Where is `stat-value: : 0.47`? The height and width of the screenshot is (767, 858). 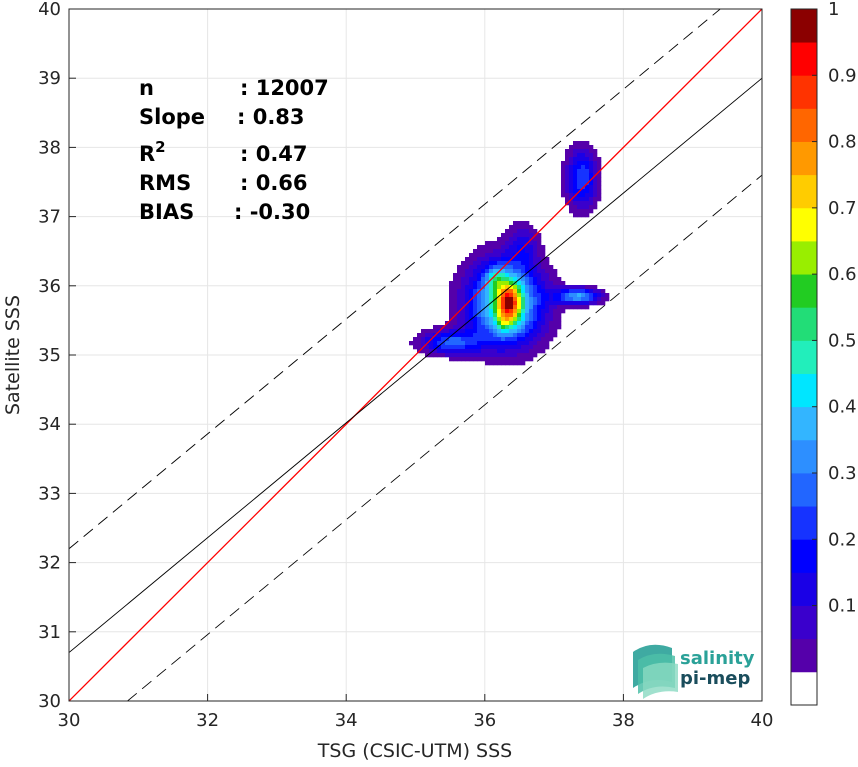
stat-value: : 0.47 is located at coordinates (274, 154).